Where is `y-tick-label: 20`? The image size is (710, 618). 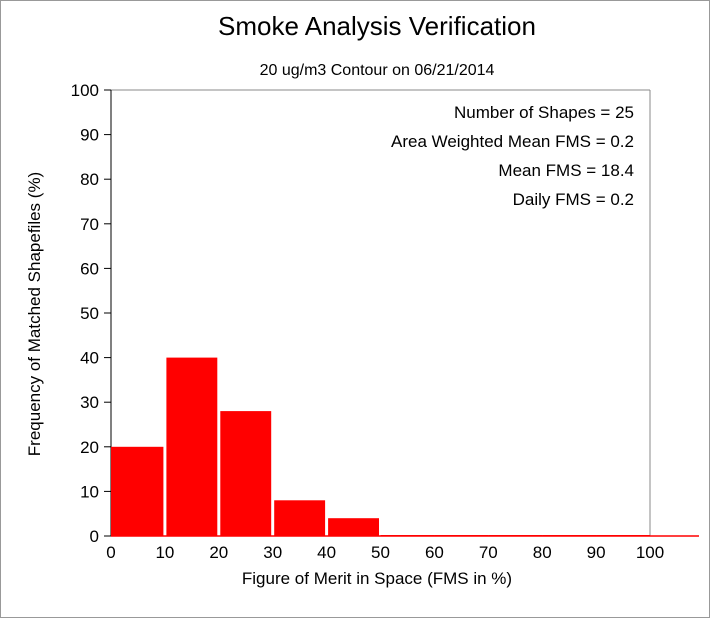
y-tick-label: 20 is located at coordinates (89, 447).